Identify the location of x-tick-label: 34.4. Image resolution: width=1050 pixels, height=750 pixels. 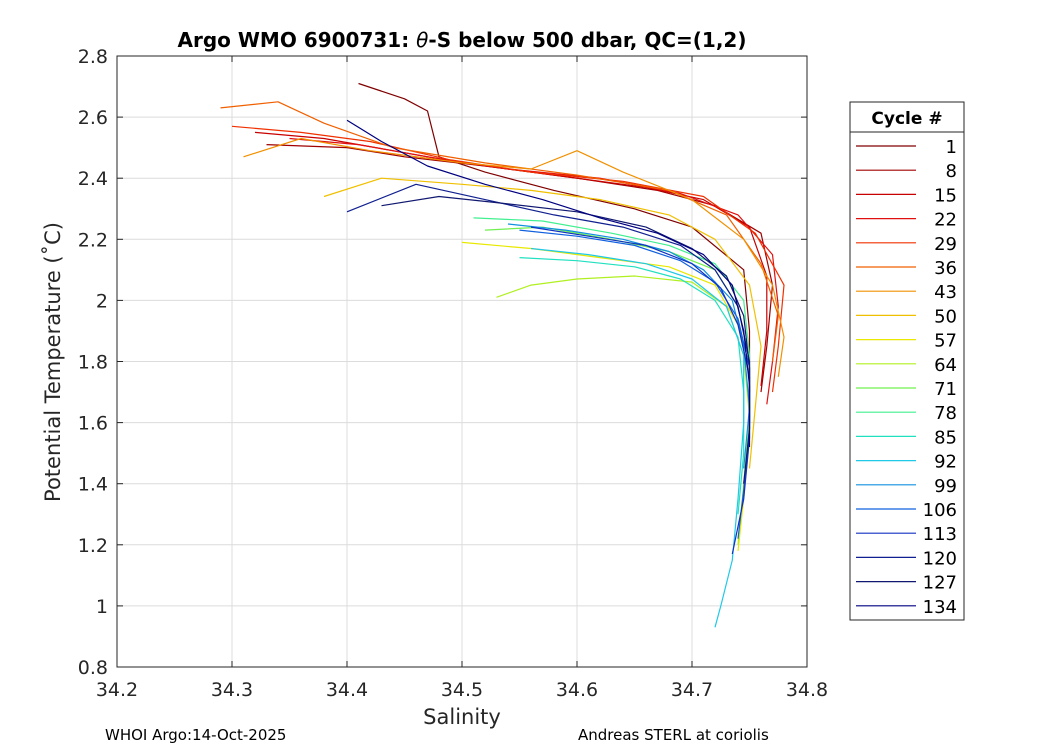
(347, 690).